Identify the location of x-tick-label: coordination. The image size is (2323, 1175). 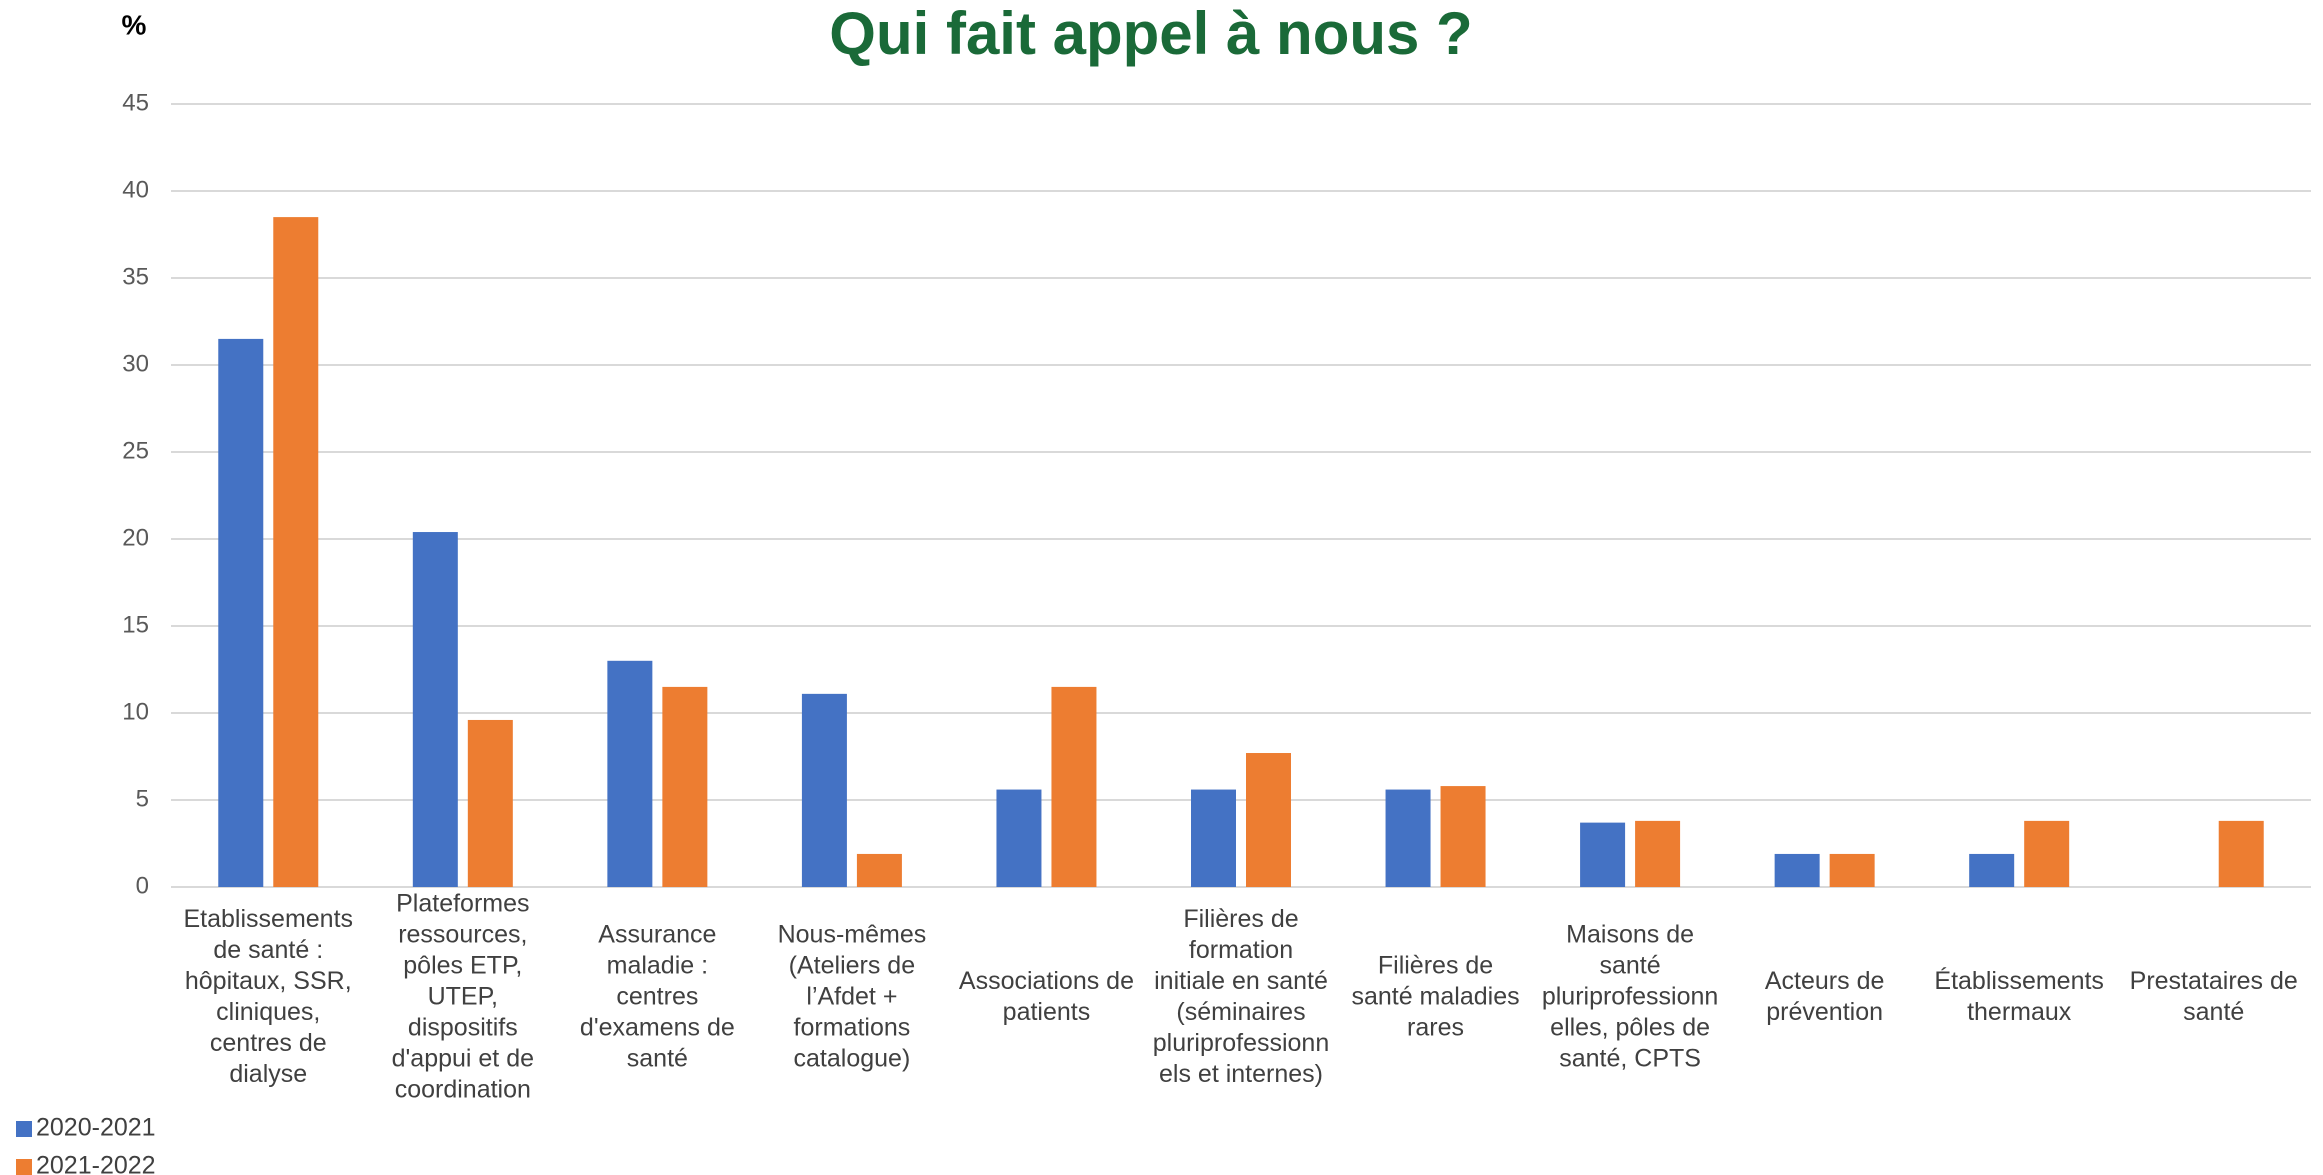
(463, 1090).